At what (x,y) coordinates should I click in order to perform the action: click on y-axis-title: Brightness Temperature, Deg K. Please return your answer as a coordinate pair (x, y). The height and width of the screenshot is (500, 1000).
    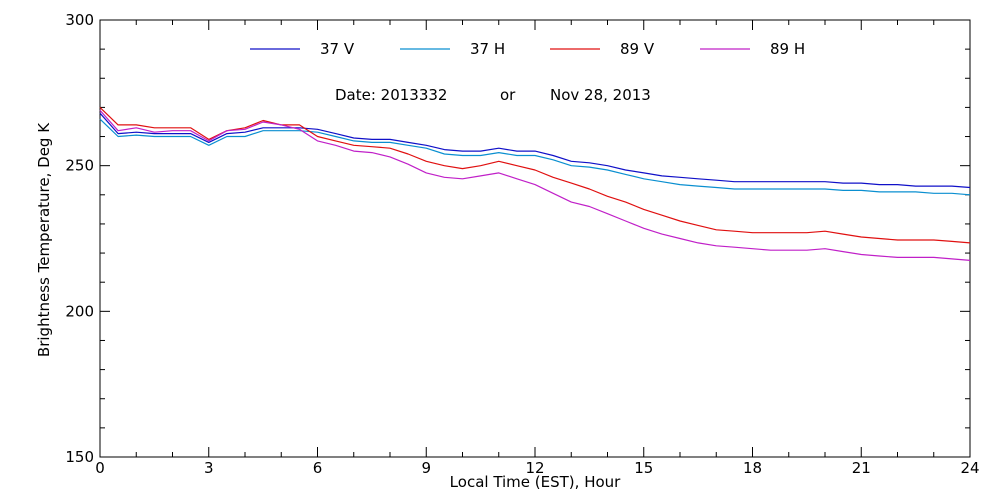
    Looking at the image, I should click on (44, 239).